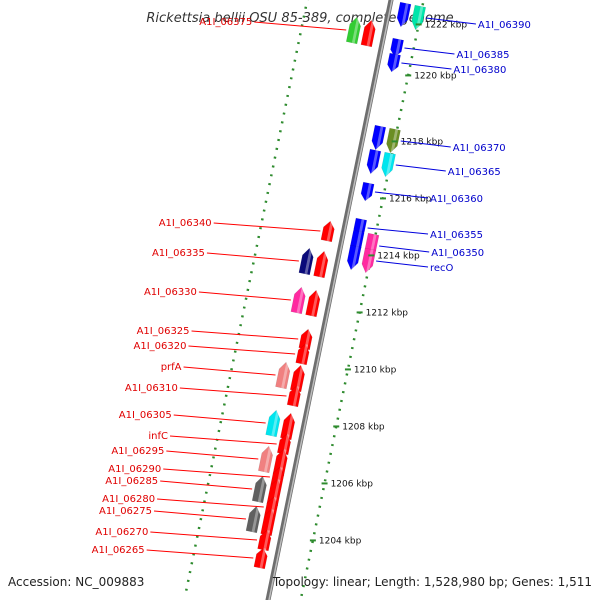 Image resolution: width=600 pixels, height=600 pixels. What do you see at coordinates (159, 346) in the screenshot?
I see `gene-label-left: A1I_06320` at bounding box center [159, 346].